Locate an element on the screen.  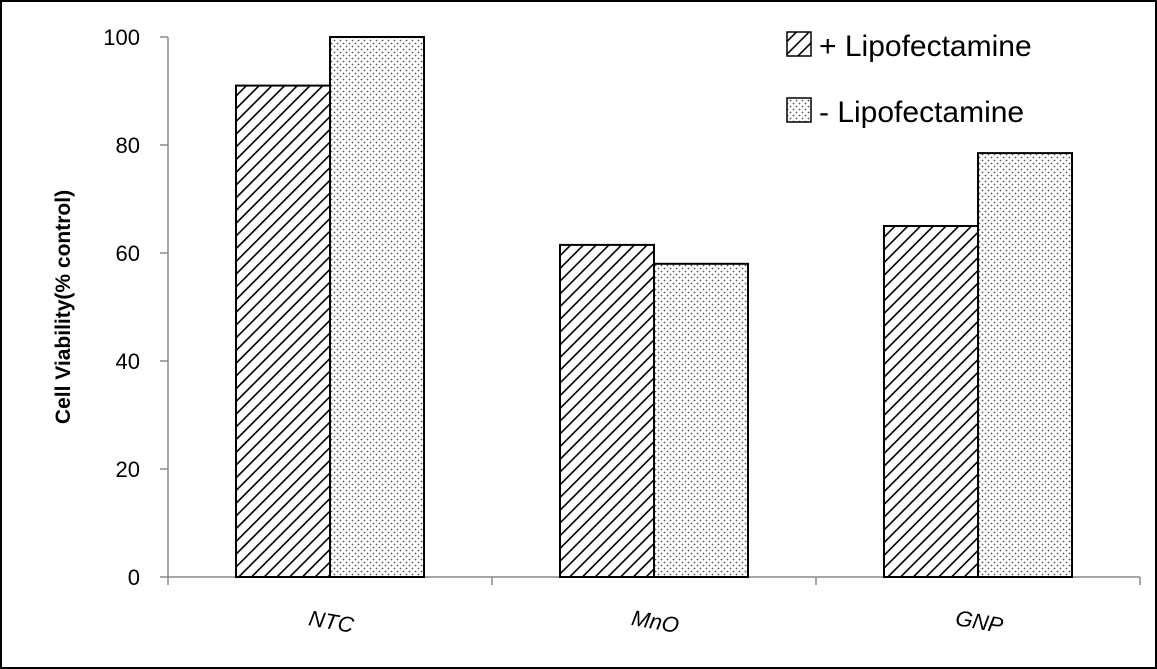
legend-label-1: + Lipofectamine is located at coordinates (925, 46).